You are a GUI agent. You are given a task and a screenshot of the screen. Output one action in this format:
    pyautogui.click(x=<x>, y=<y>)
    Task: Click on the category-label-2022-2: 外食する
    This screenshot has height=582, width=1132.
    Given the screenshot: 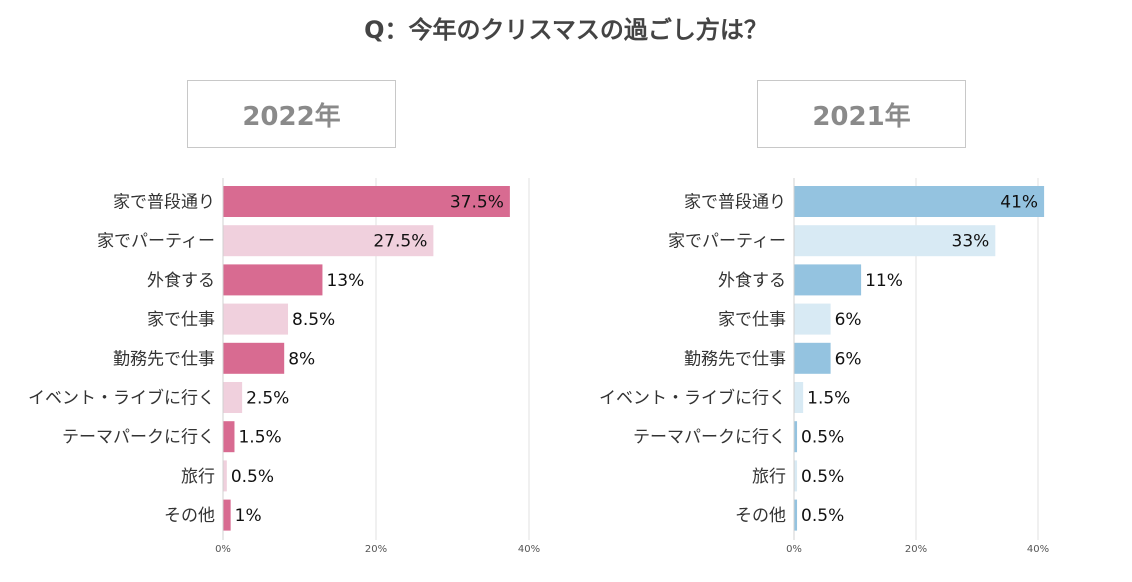 What is the action you would take?
    pyautogui.click(x=181, y=281)
    